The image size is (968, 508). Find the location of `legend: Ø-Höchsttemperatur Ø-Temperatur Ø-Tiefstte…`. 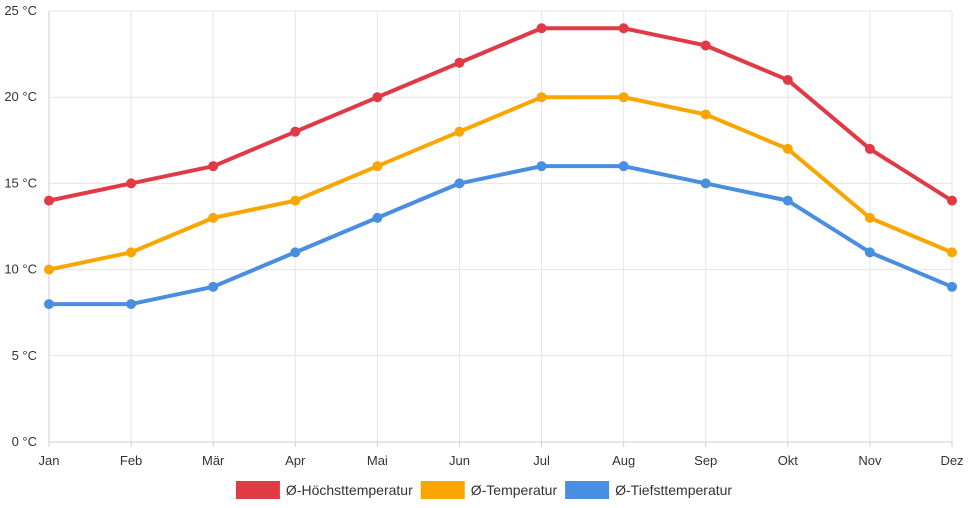

legend: Ø-Höchsttemperatur Ø-Temperatur Ø-Tiefstte… is located at coordinates (483, 490).